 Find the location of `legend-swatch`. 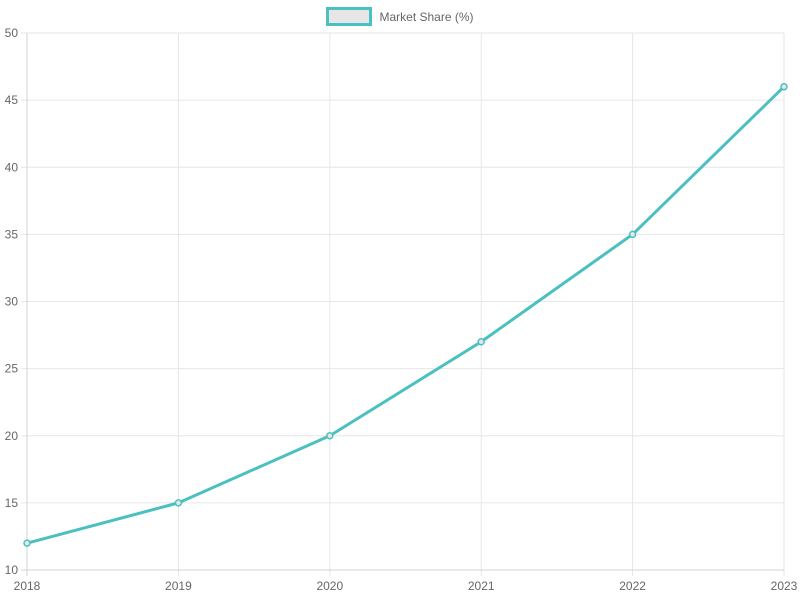

legend-swatch is located at coordinates (349, 16).